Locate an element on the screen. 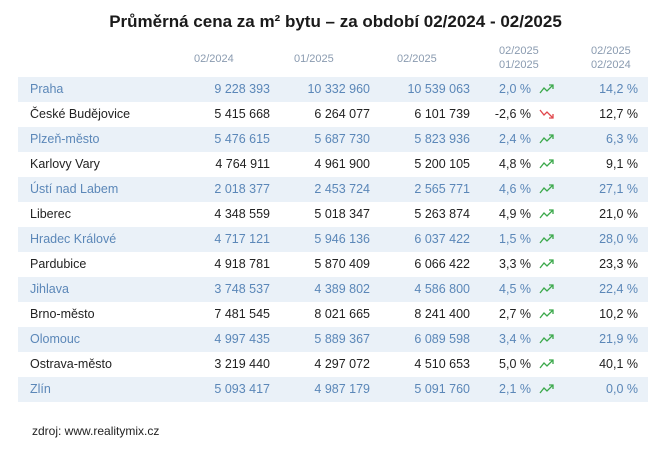 Image resolution: width=671 pixels, height=467 pixels. yearly-change: 21,9 % is located at coordinates (618, 339).